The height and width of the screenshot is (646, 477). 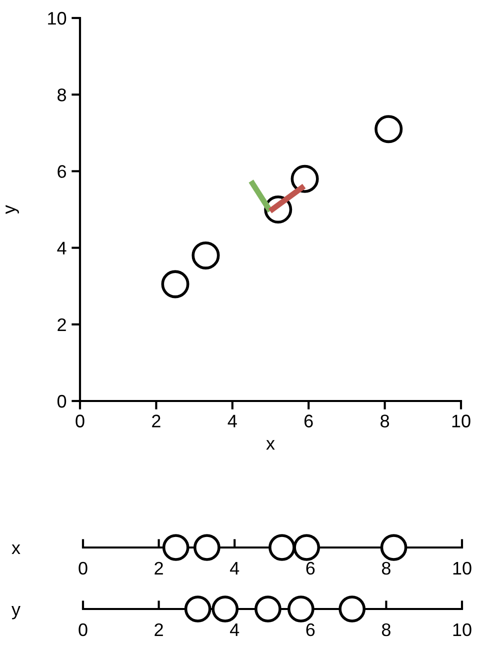 What do you see at coordinates (57, 18) in the screenshot?
I see `y-tick-label: 10` at bounding box center [57, 18].